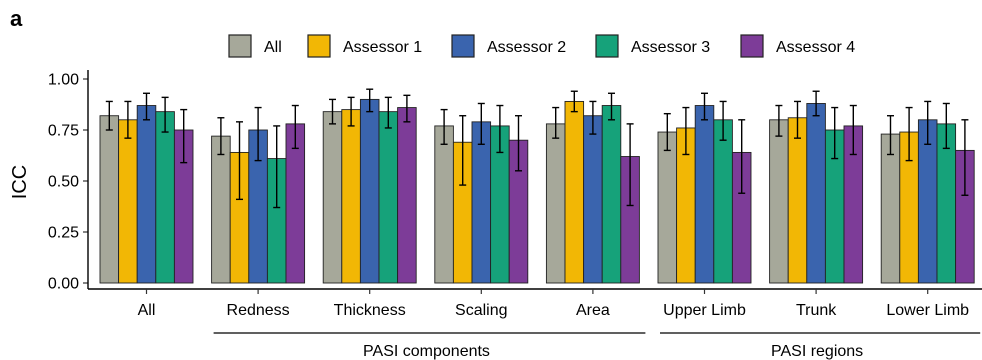  I want to click on error-bar-assessor-1-lower-limb, so click(909, 134).